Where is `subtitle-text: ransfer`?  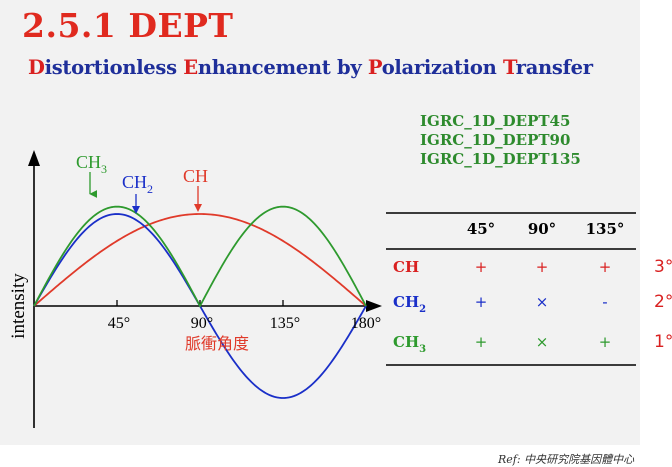
subtitle-text: ransfer is located at coordinates (554, 67).